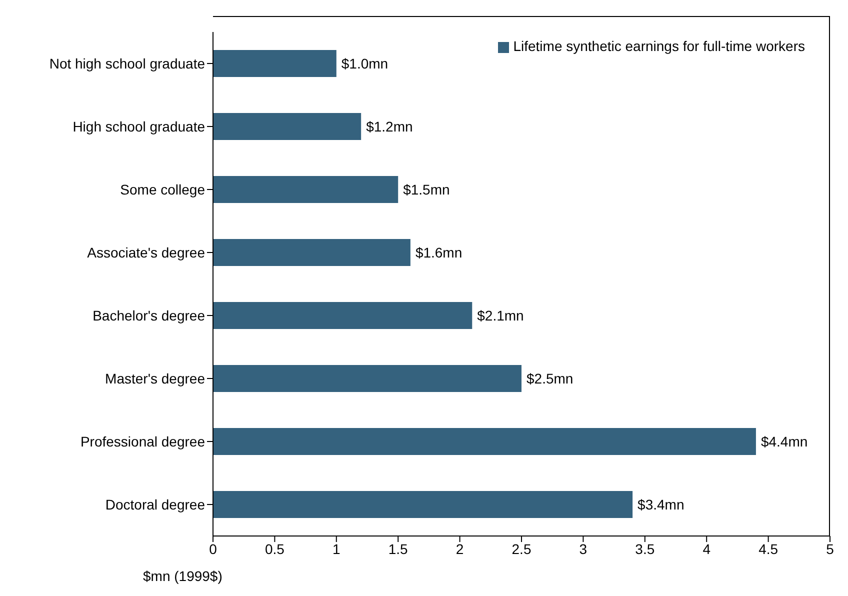 Image resolution: width=848 pixels, height=596 pixels. Describe the element at coordinates (274, 548) in the screenshot. I see `x-tick-label: 0.5` at that location.